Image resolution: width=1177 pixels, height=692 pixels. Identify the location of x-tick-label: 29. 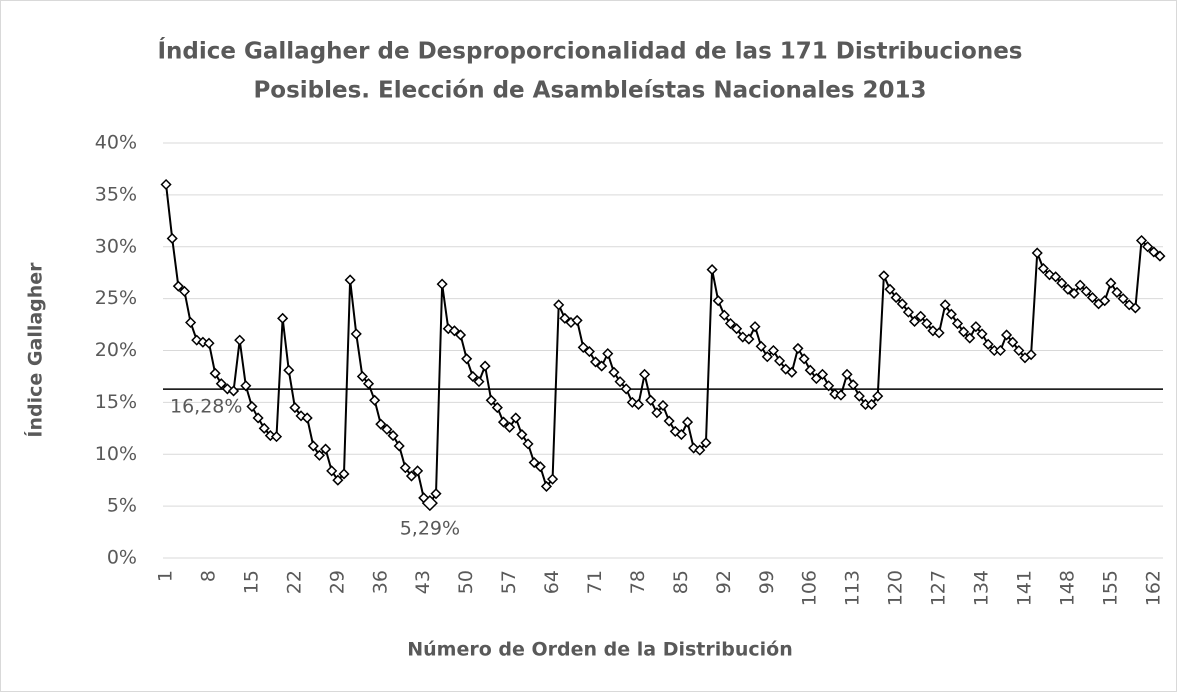
(337, 582).